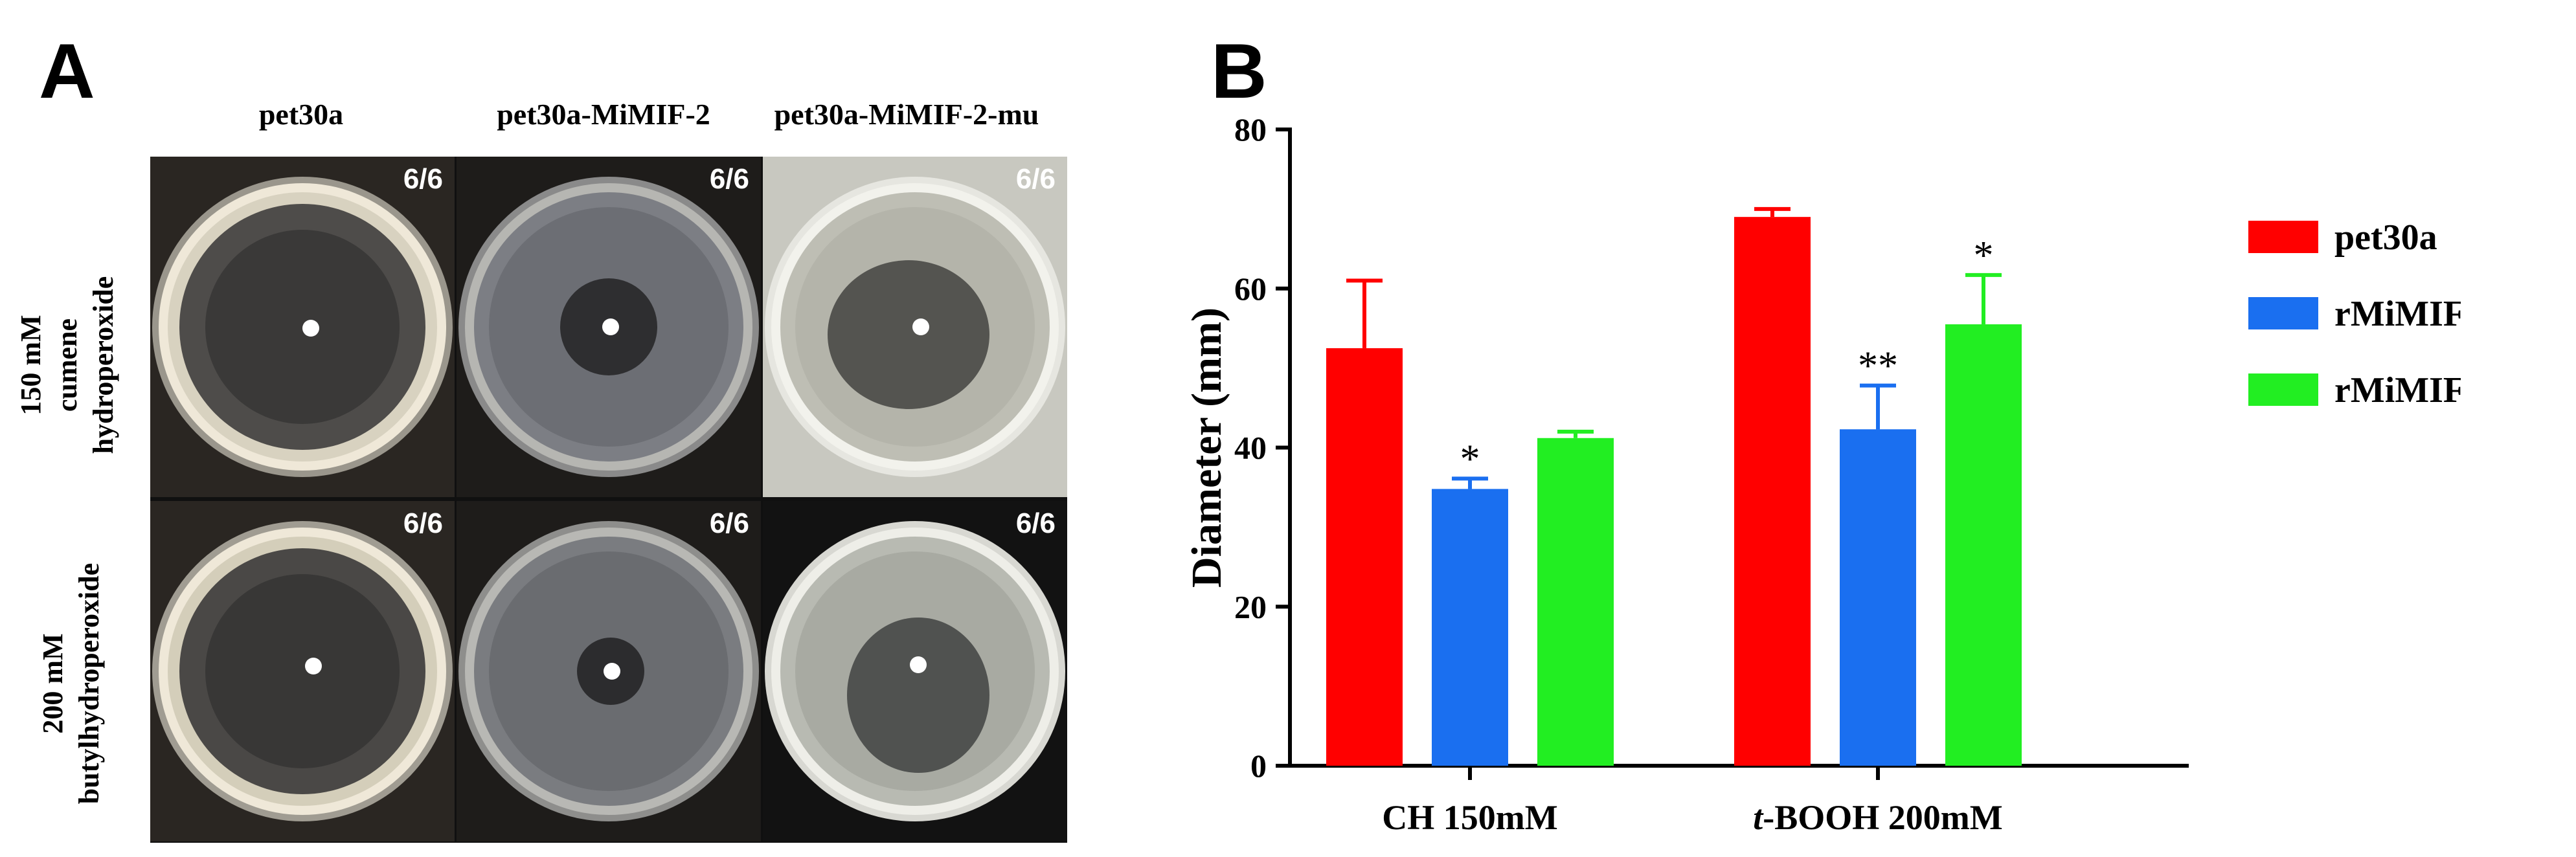  Describe the element at coordinates (1469, 817) in the screenshot. I see `x-tick-label: CH 150mM` at that location.